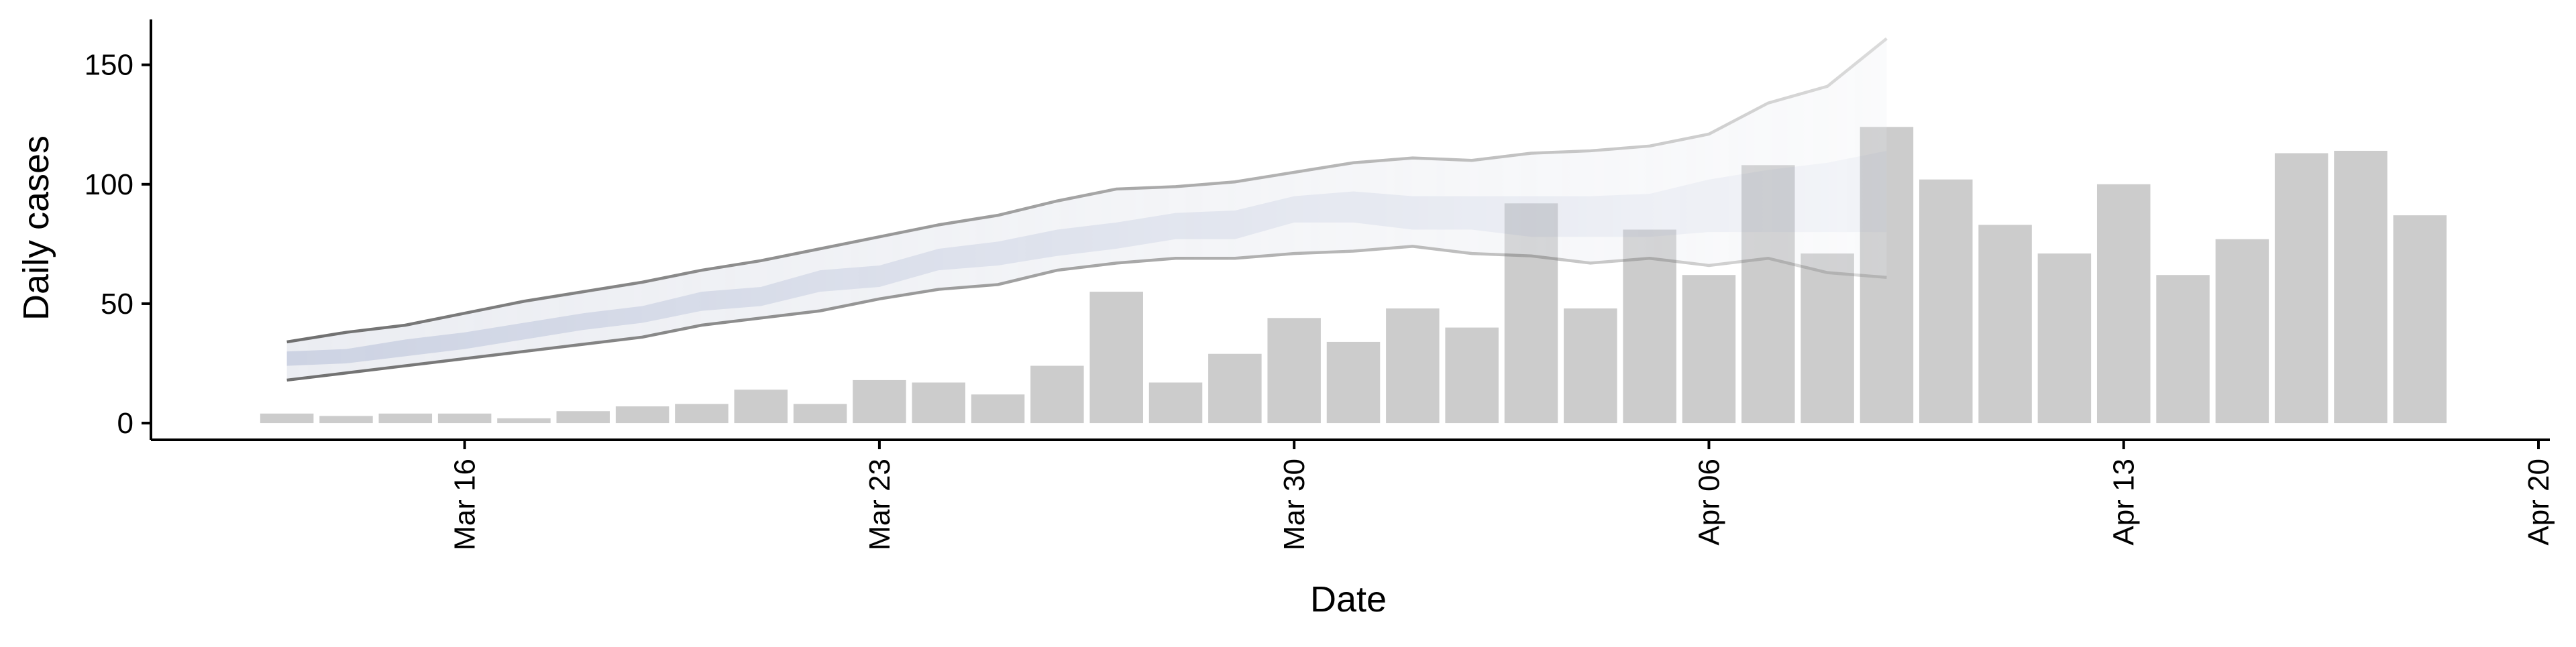 The image size is (2576, 647). What do you see at coordinates (109, 66) in the screenshot?
I see `y-tick-label: 150` at bounding box center [109, 66].